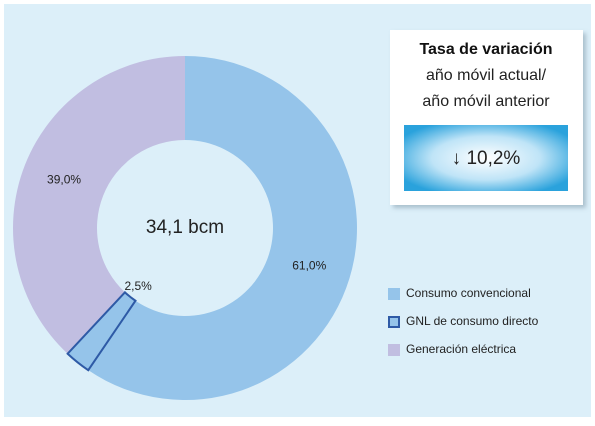 The width and height of the screenshot is (595, 426). I want to click on center-label: 34,1 bcm, so click(185, 227).